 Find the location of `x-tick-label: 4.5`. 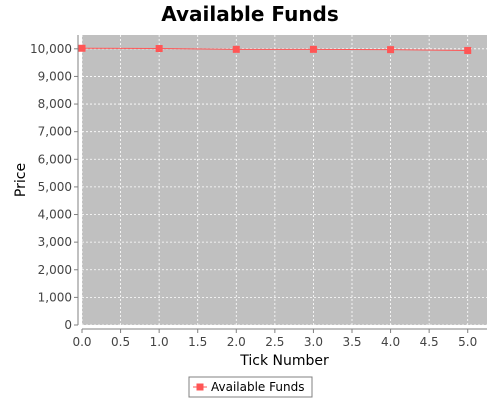

x-tick-label: 4.5 is located at coordinates (429, 342).